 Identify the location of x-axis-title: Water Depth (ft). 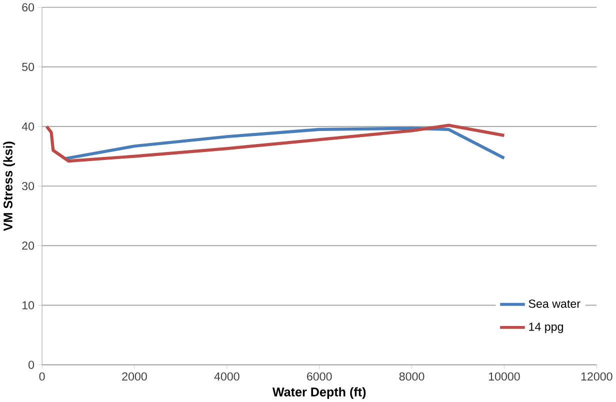
(319, 393).